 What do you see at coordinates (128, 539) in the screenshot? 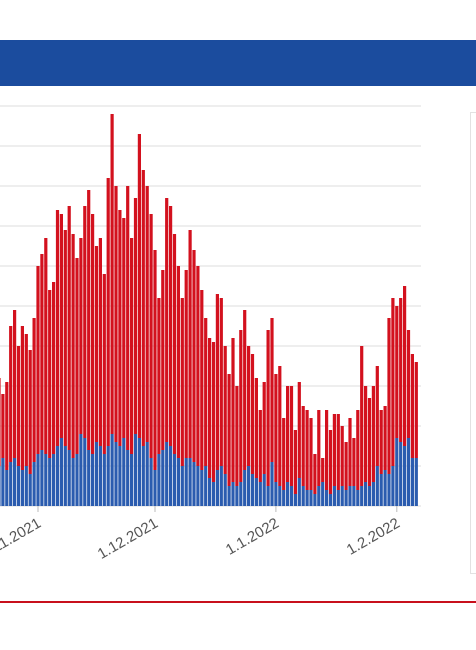
I see `x-tick-label: 1.12.2021` at bounding box center [128, 539].